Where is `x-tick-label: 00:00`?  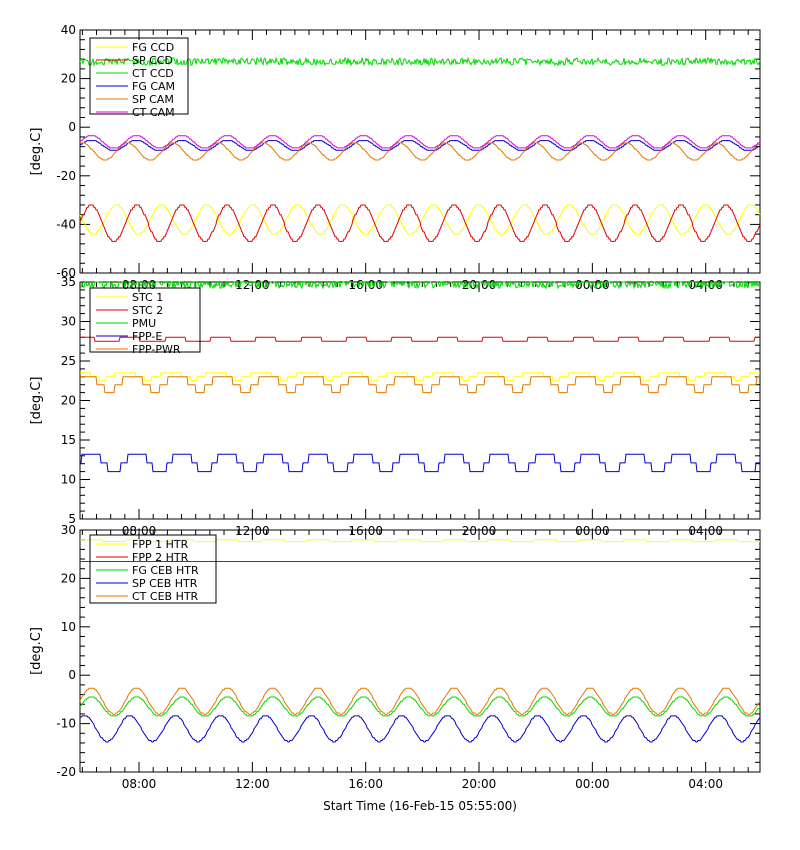 x-tick-label: 00:00 is located at coordinates (592, 784).